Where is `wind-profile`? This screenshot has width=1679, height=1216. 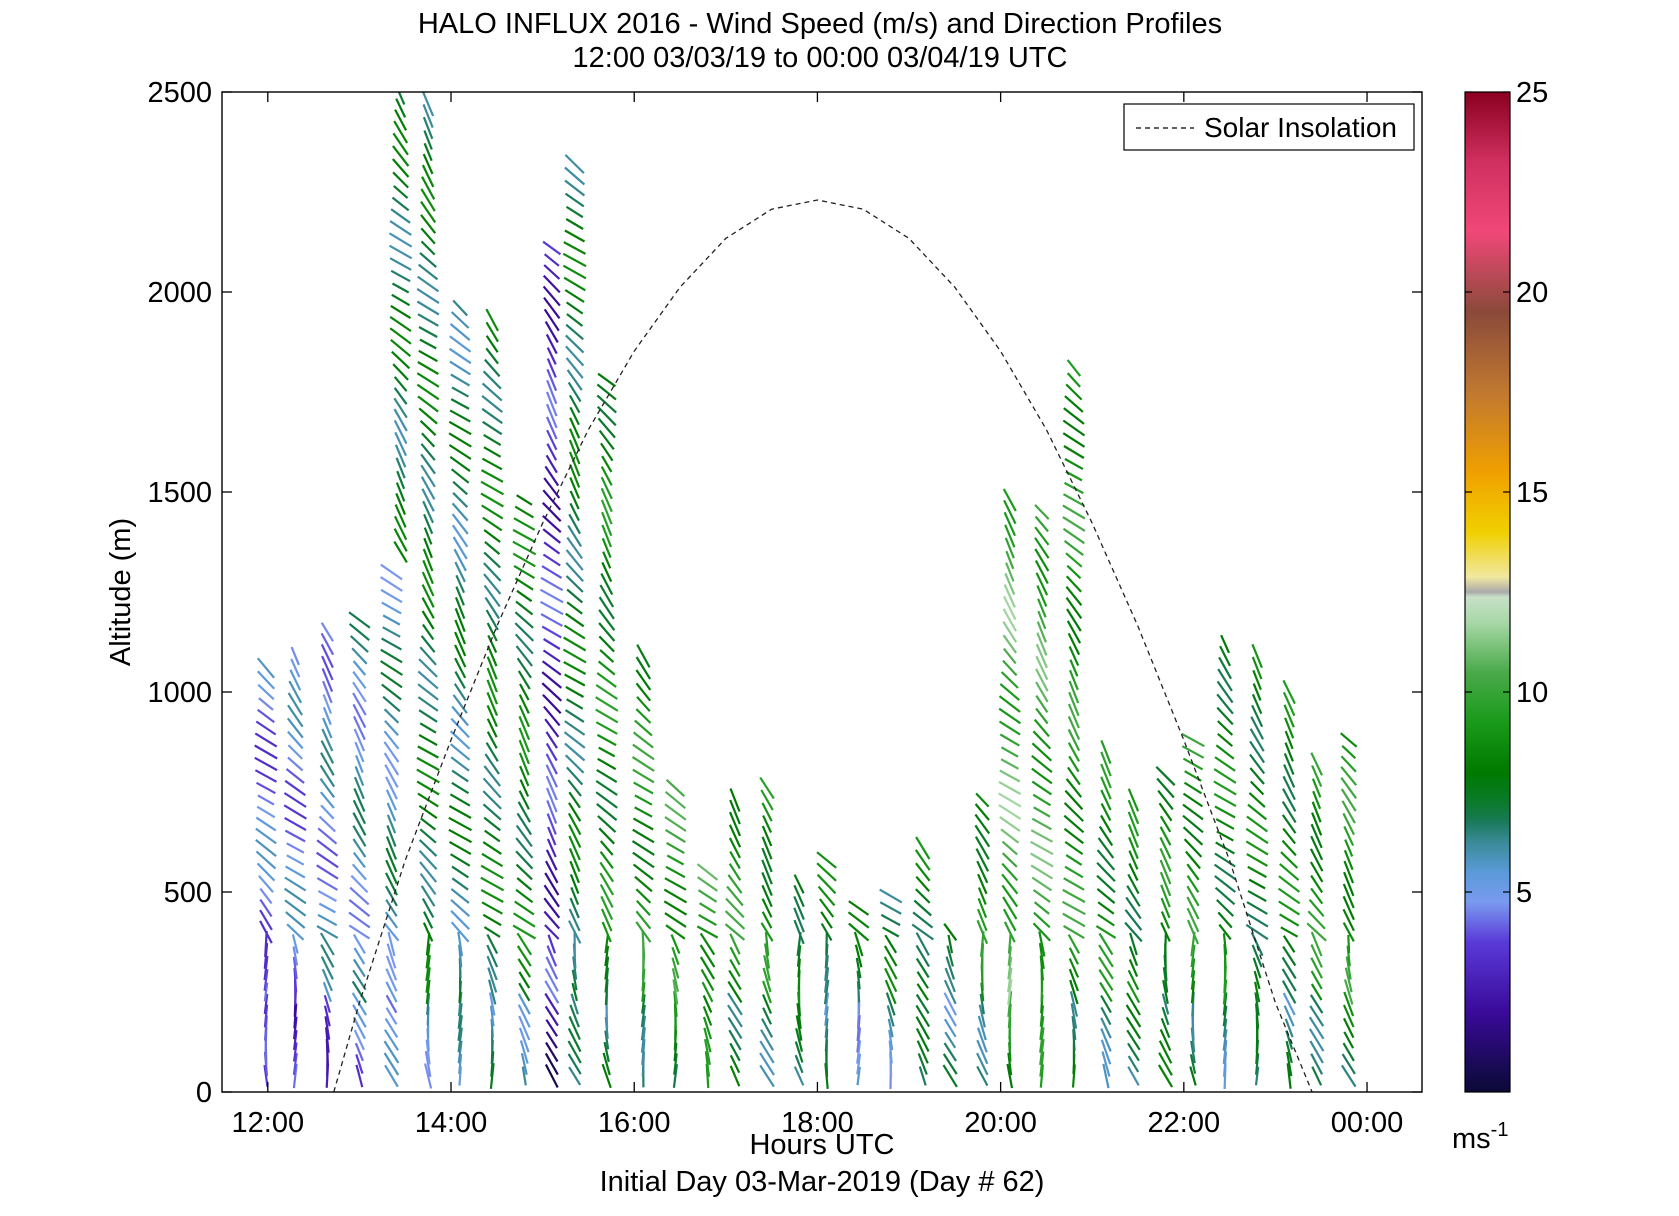
wind-profile is located at coordinates (492, 699).